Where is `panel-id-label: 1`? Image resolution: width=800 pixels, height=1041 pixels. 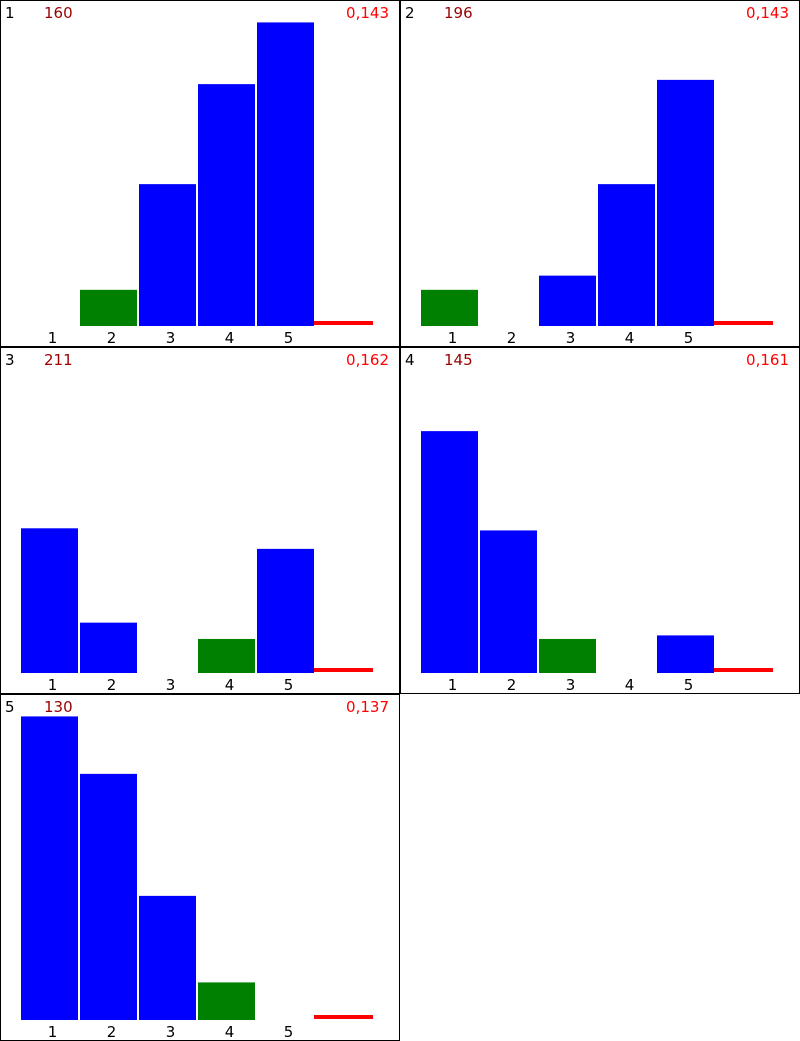
panel-id-label: 1 is located at coordinates (10, 13).